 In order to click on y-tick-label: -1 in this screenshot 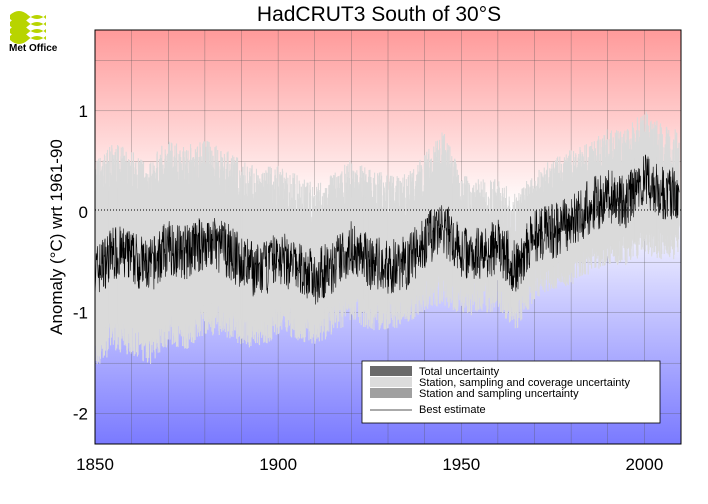, I will do `click(80, 313)`.